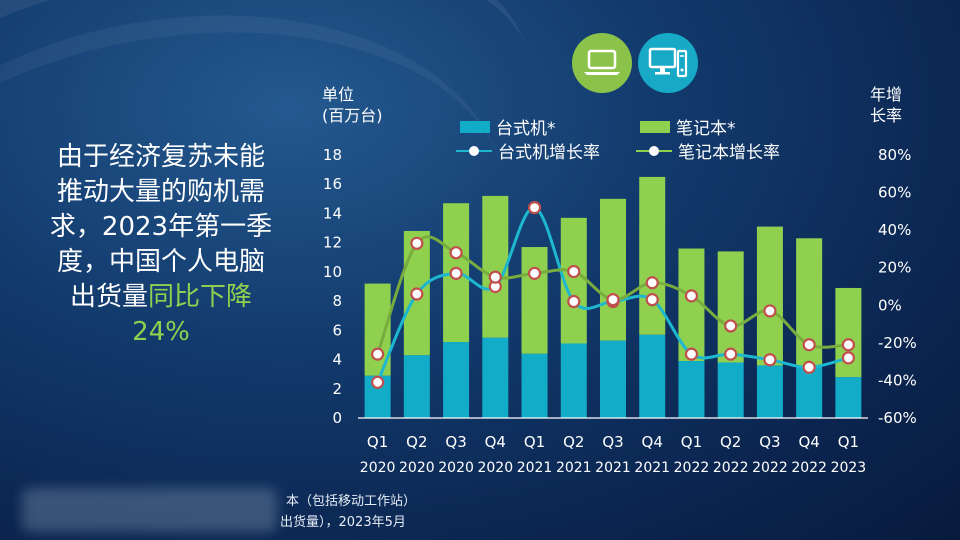  What do you see at coordinates (337, 330) in the screenshot?
I see `left-axis-tick-label: 6` at bounding box center [337, 330].